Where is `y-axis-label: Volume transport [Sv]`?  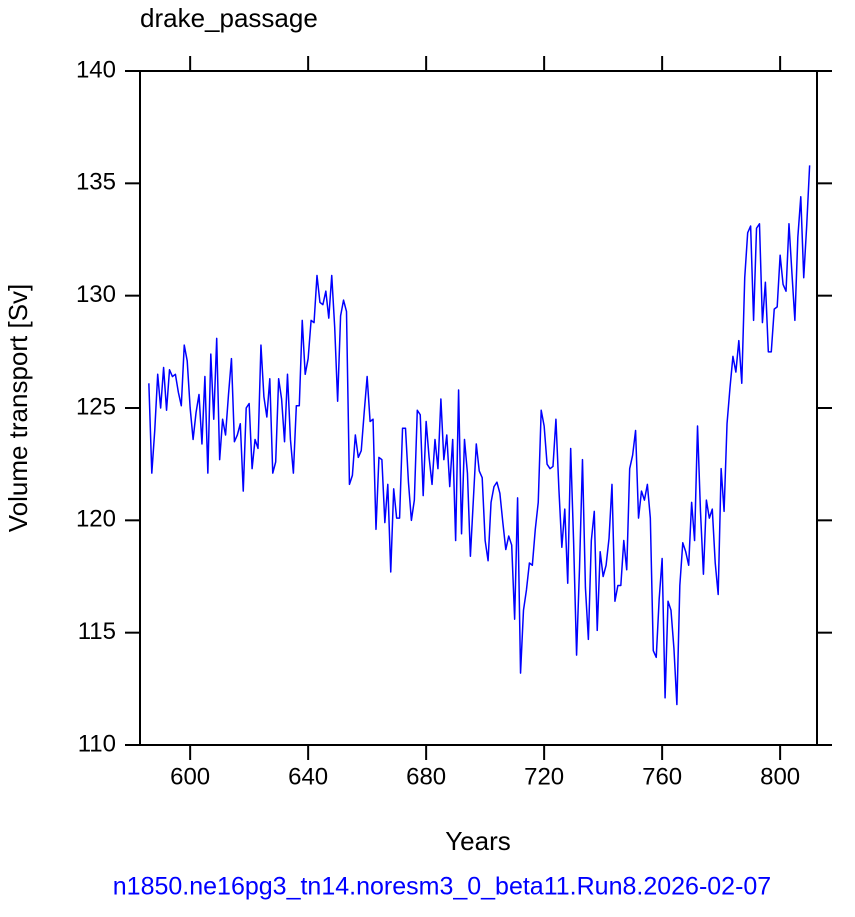
y-axis-label: Volume transport [Sv] is located at coordinates (18, 408).